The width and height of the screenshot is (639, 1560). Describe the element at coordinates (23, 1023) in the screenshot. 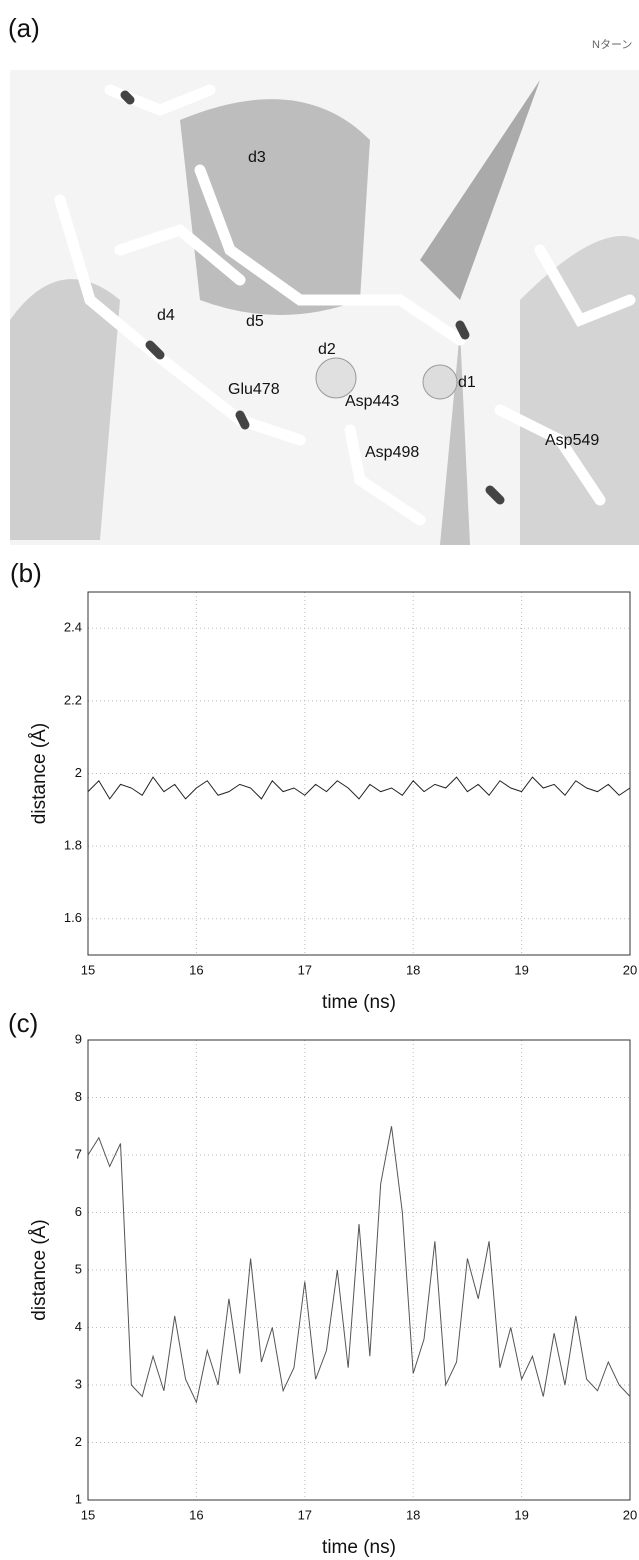

I see `panel-label: (c)` at that location.